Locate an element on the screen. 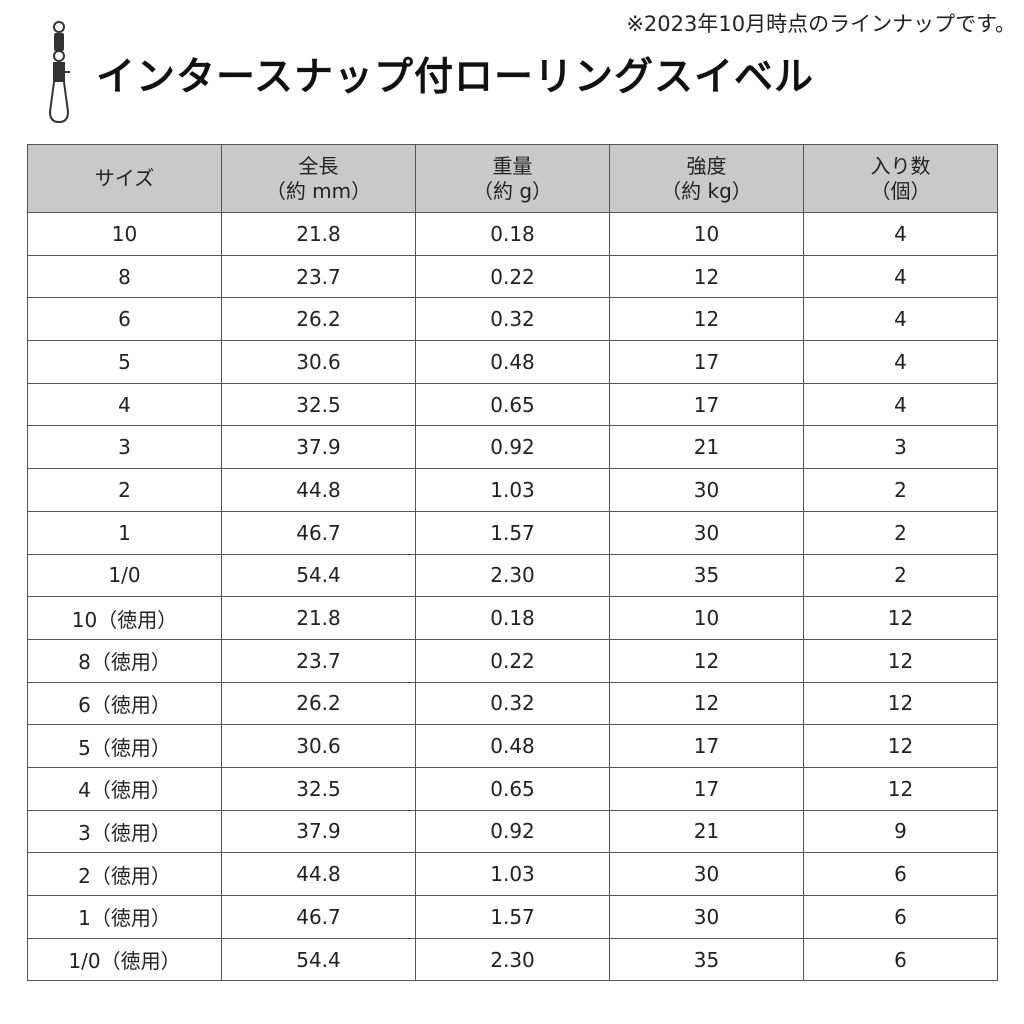  table-row: 8（徳用） 23.7 0.22 12 12 is located at coordinates (512, 660).